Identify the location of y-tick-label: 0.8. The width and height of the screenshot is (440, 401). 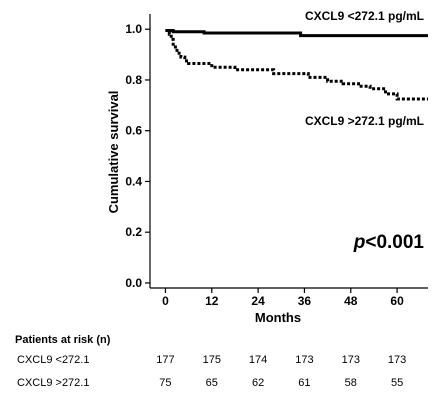
(133, 80).